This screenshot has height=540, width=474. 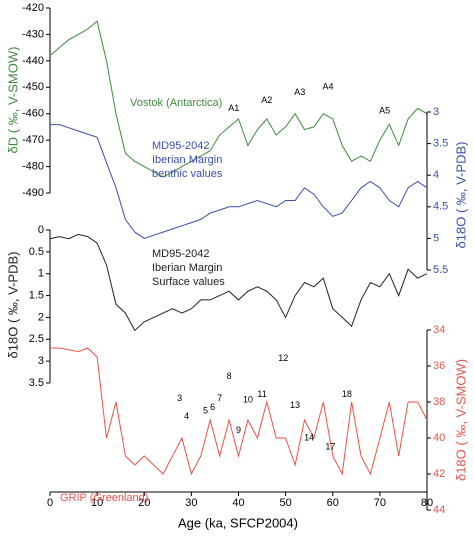 I want to click on y-tick-label: 5.5, so click(x=440, y=270).